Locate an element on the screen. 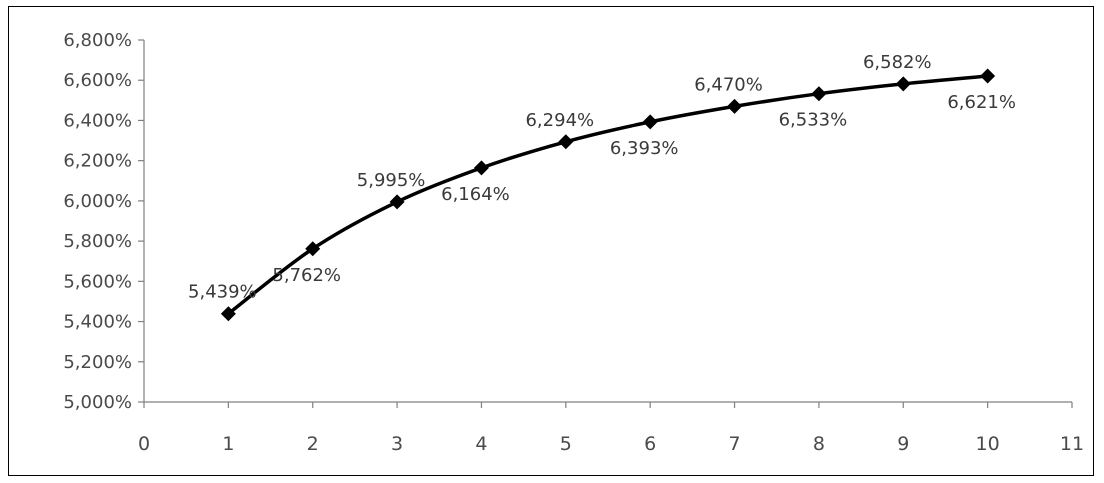 This screenshot has height=483, width=1104. x-tick-label: 6 is located at coordinates (650, 444).